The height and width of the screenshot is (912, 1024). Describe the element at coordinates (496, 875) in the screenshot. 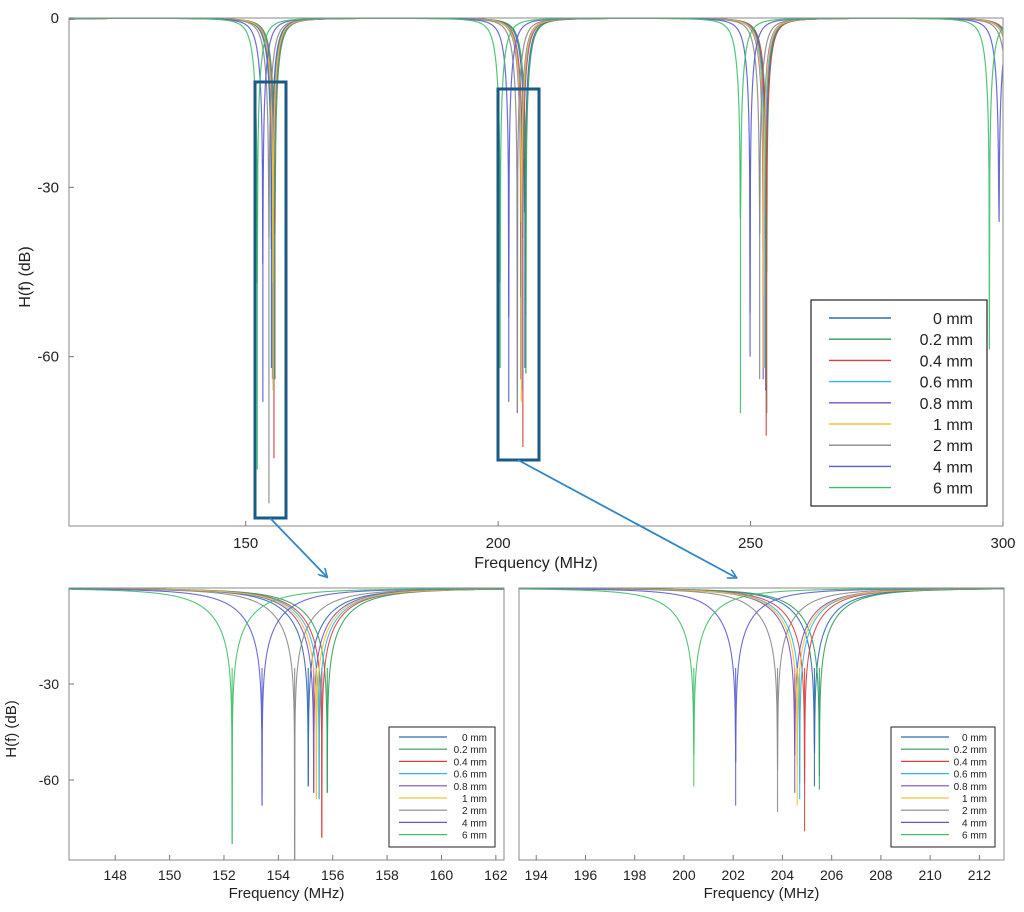

I see `x-tick-label: 162` at that location.